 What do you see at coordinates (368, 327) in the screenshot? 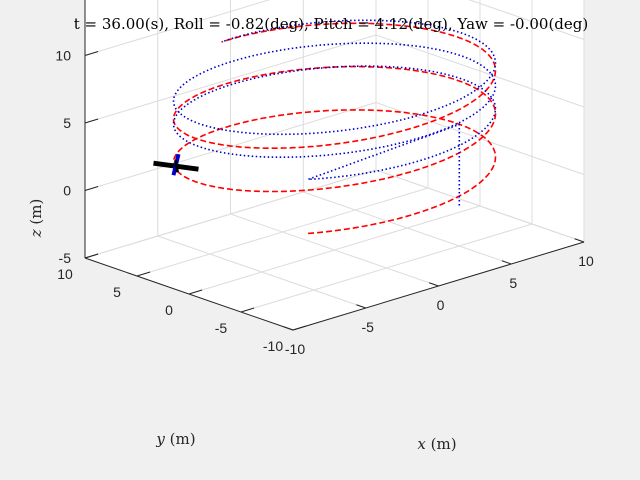
I see `x-tick-label: -5` at bounding box center [368, 327].